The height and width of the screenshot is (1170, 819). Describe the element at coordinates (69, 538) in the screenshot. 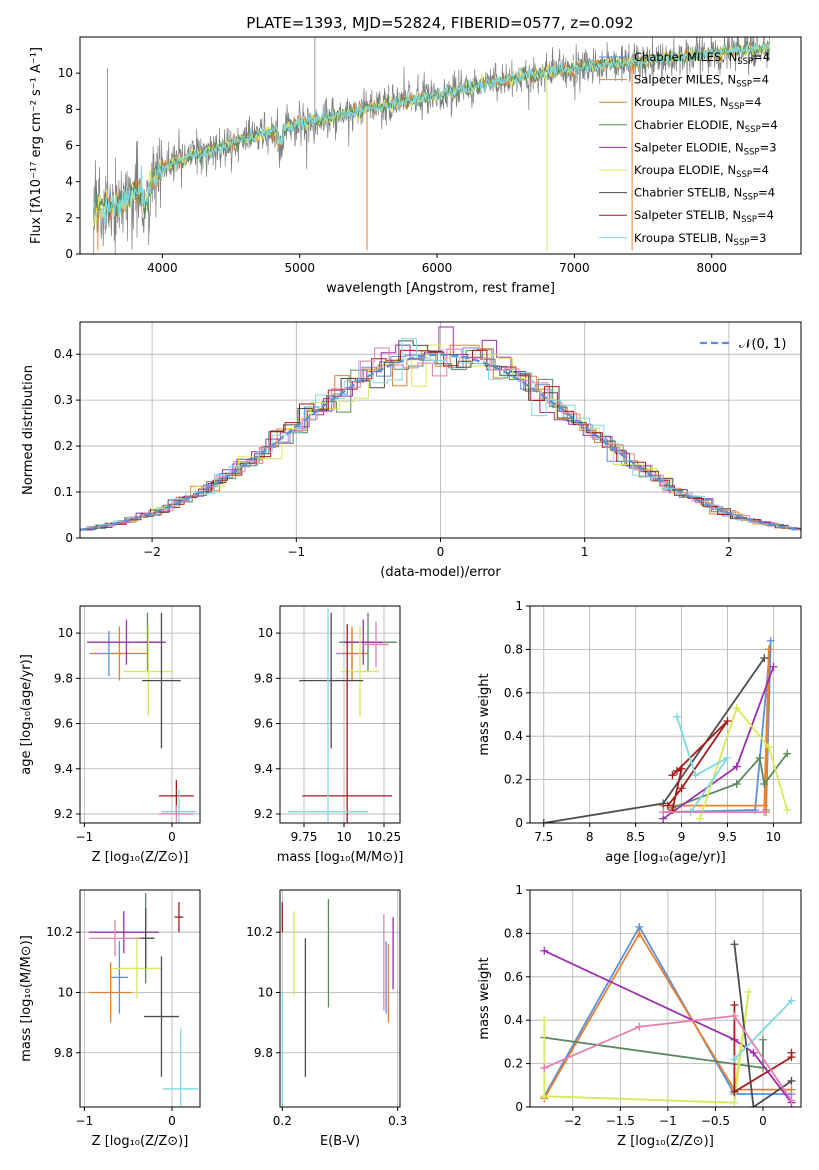

I see `y-tick-label: 0` at that location.